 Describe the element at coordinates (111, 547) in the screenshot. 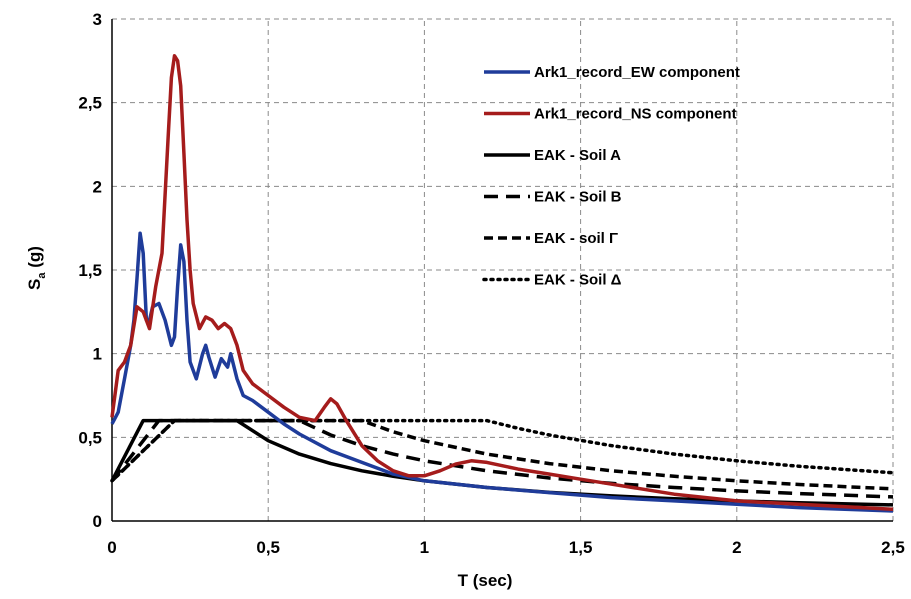

I see `x-tick-label: 0` at that location.